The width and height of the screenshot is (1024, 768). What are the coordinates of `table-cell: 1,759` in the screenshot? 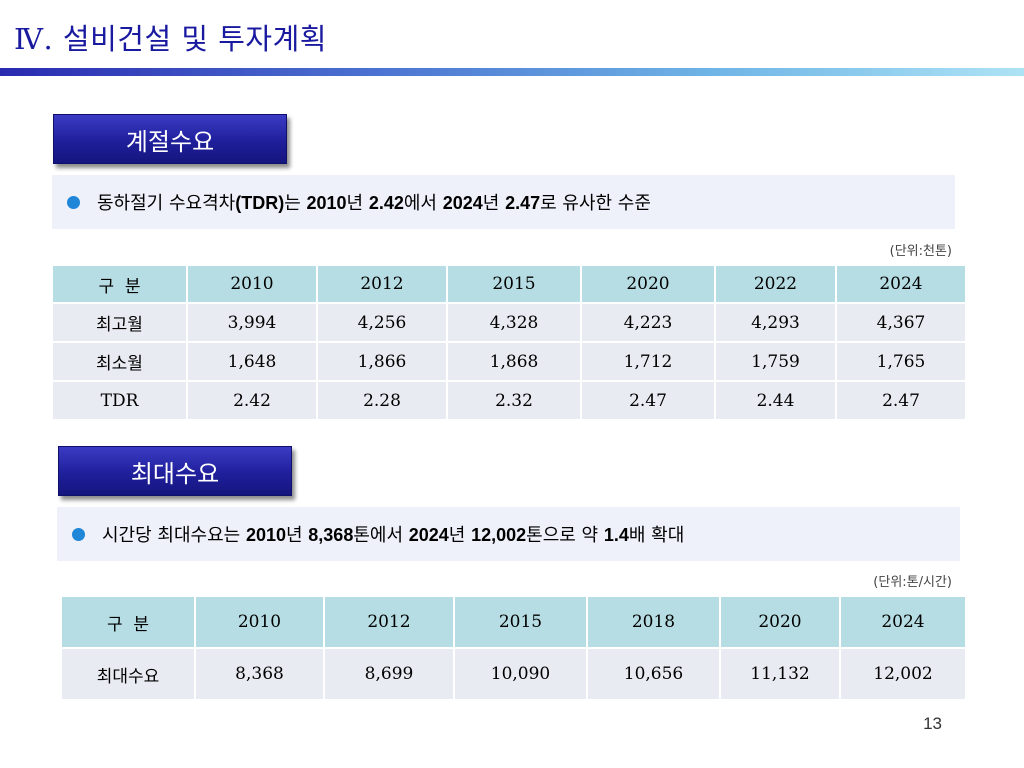 It's located at (775, 361).